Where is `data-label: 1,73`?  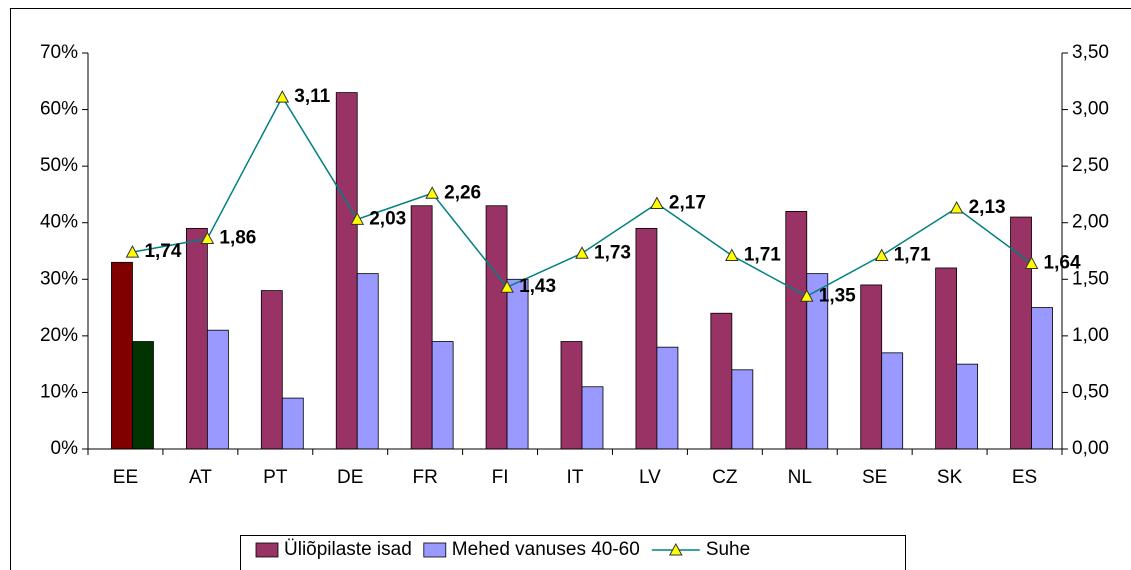
data-label: 1,73 is located at coordinates (612, 252).